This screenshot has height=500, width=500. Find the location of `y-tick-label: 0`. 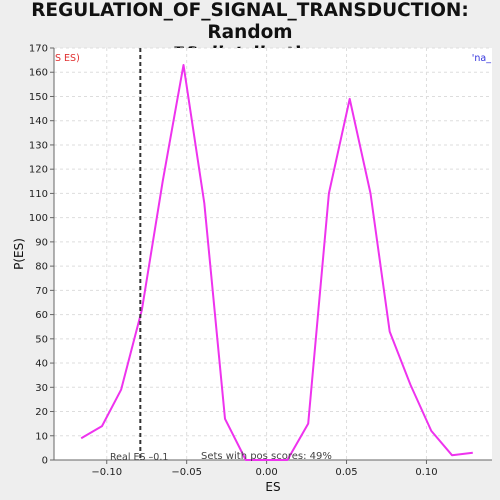

y-tick-label: 0 is located at coordinates (45, 461).